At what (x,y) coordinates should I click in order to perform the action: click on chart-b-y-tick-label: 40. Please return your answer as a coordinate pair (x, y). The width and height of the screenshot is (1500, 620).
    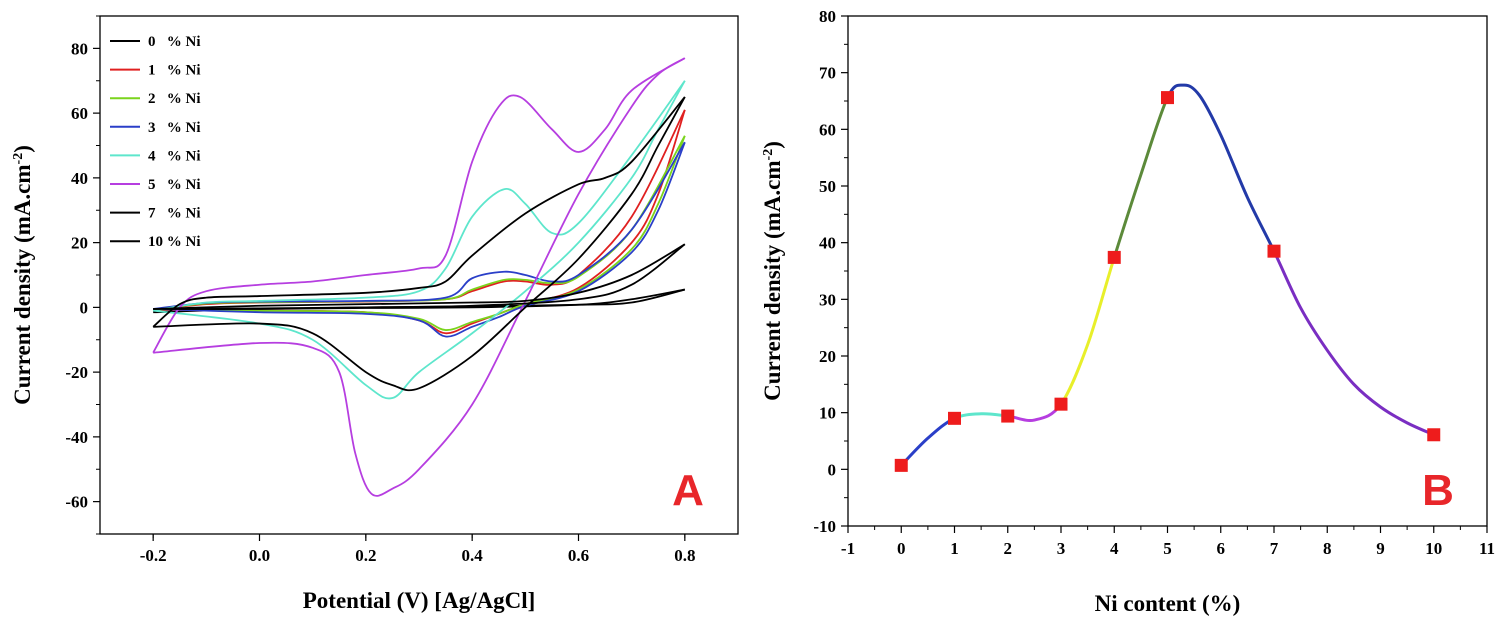
    Looking at the image, I should click on (827, 243).